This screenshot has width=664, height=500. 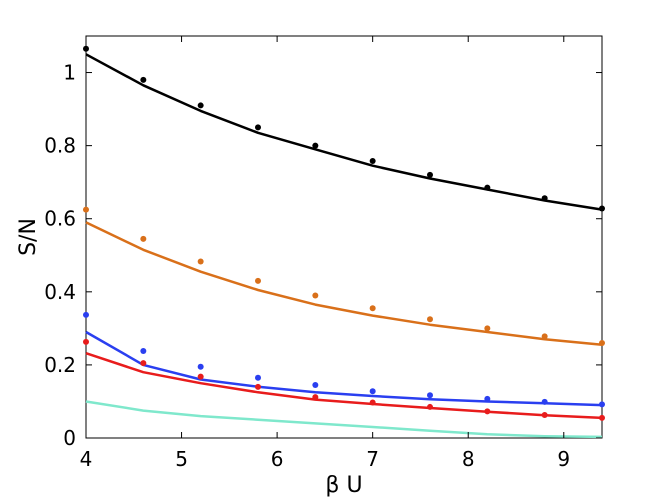 What do you see at coordinates (468, 459) in the screenshot?
I see `x-tick-label: 8` at bounding box center [468, 459].